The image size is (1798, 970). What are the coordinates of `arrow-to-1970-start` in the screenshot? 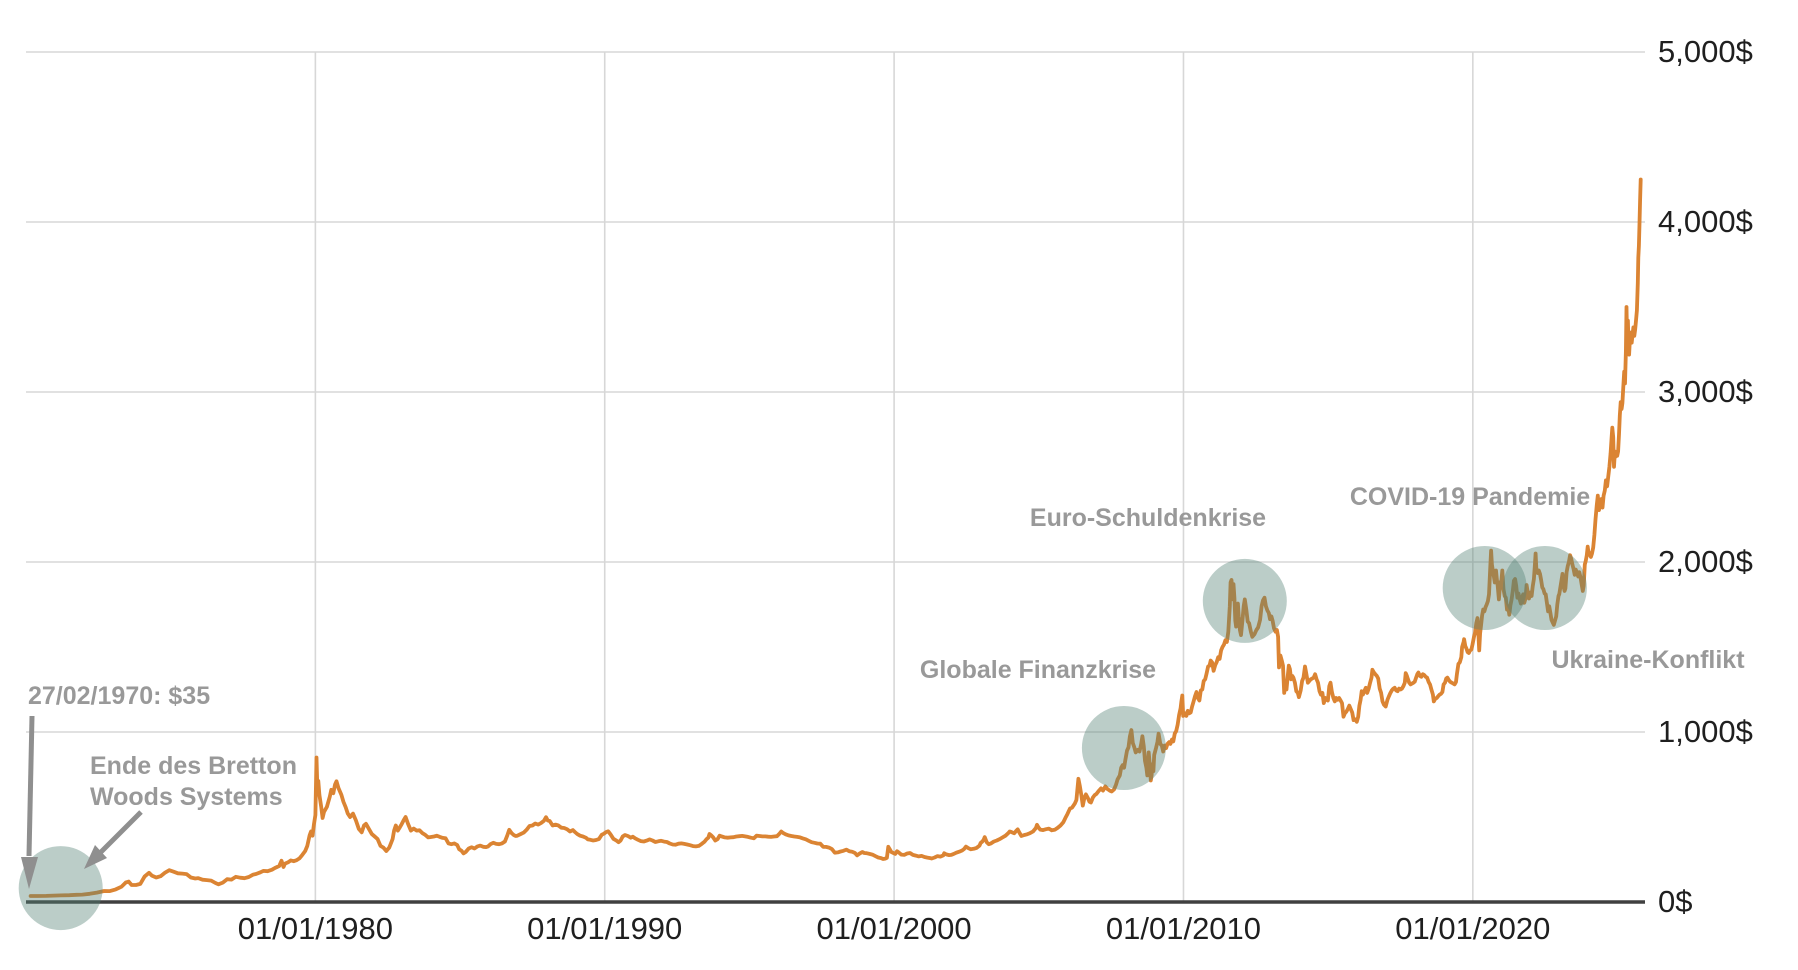 It's located at (30, 786).